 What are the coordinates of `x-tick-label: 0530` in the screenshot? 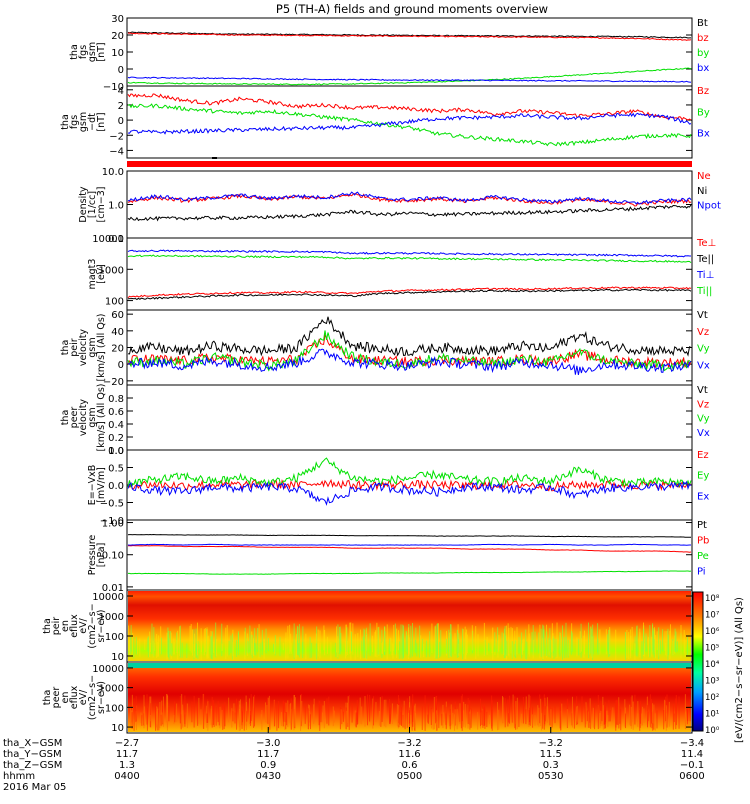 It's located at (550, 776).